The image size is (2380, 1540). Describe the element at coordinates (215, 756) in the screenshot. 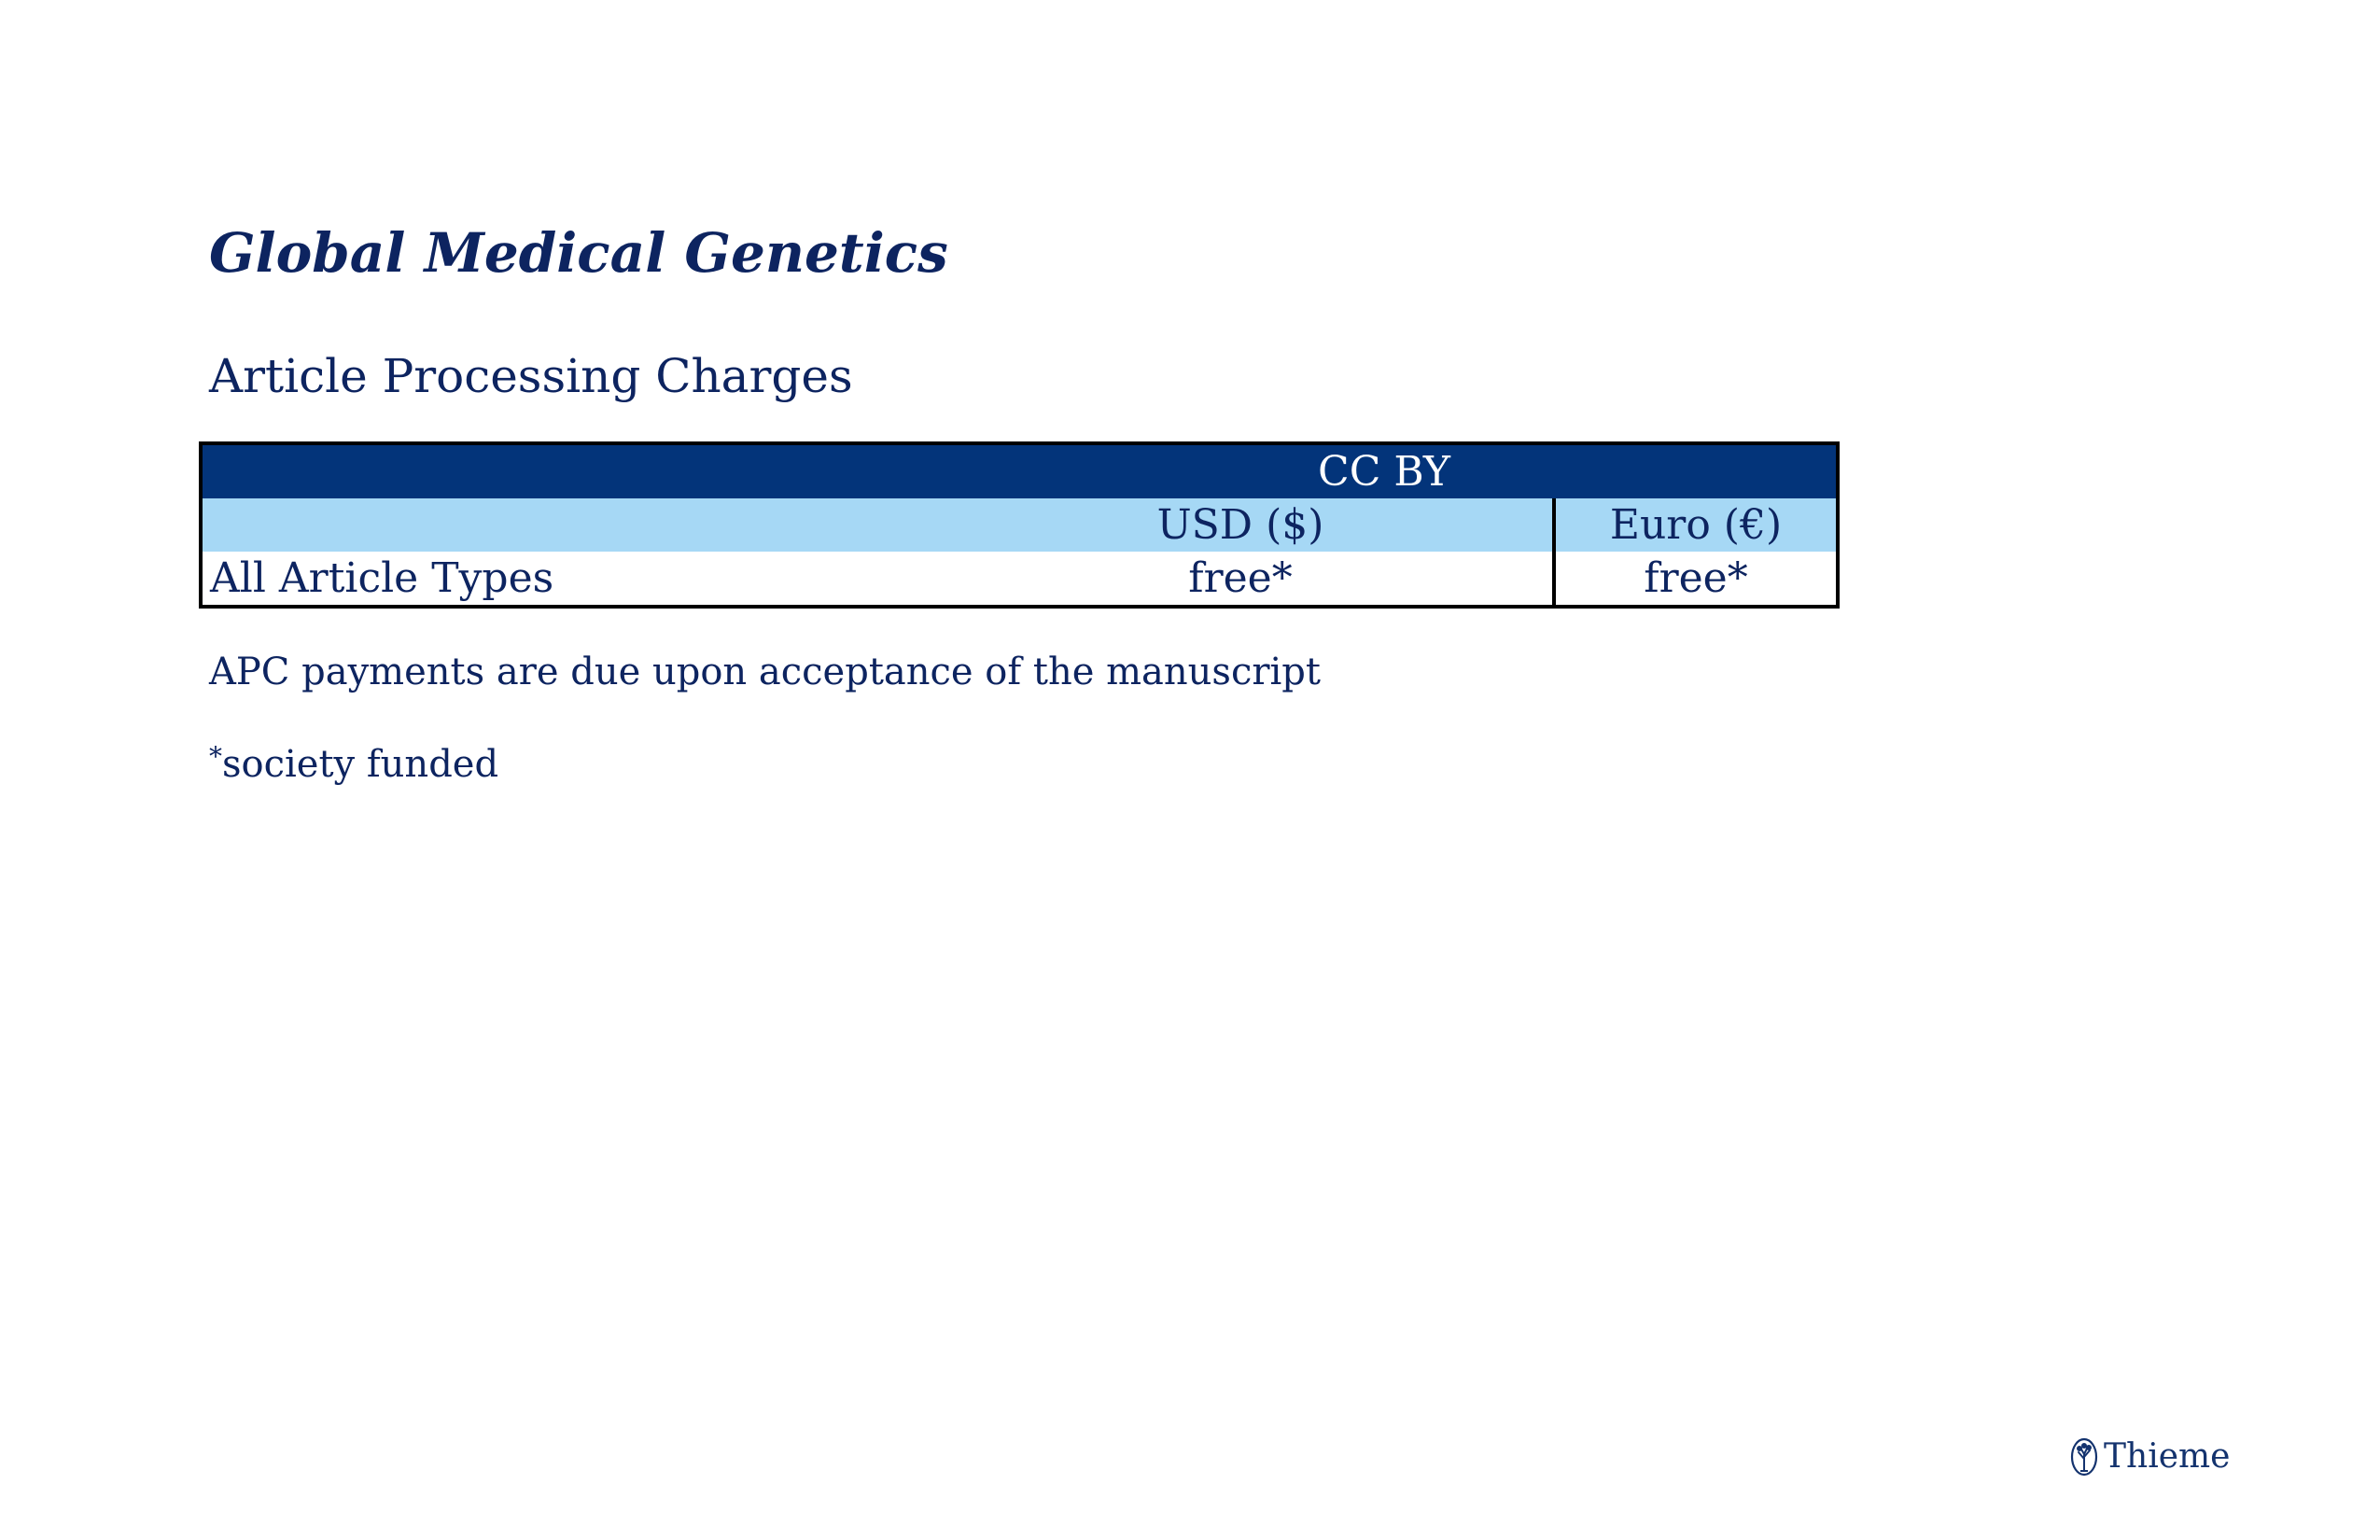

I see `footnote-asterisk: *` at that location.